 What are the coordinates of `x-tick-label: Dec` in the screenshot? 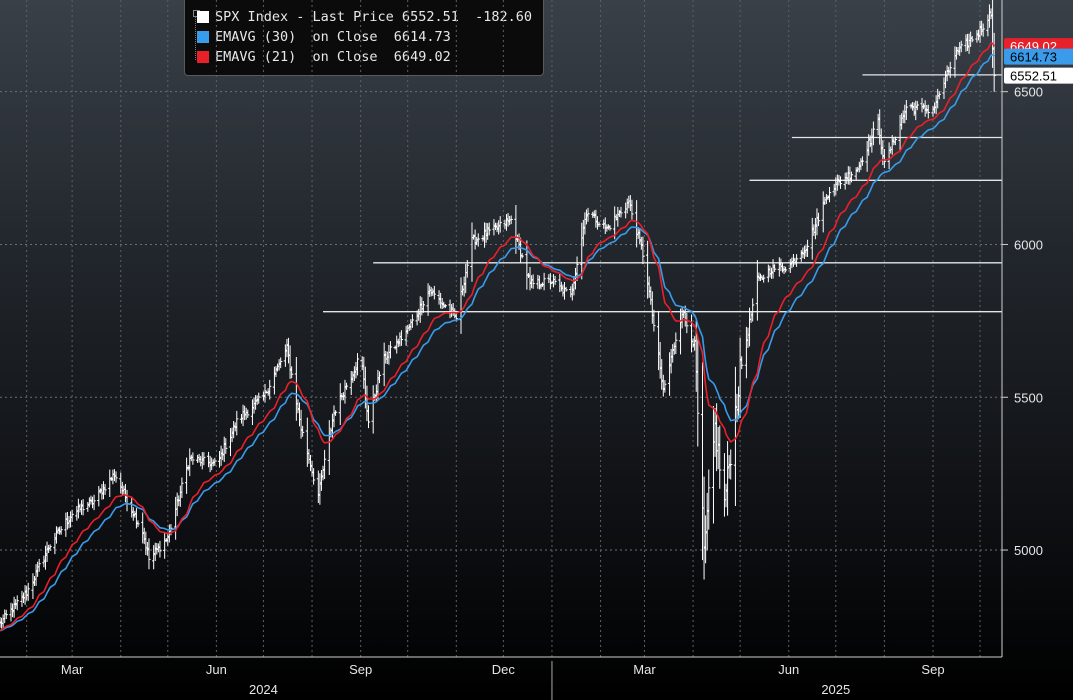 It's located at (504, 669).